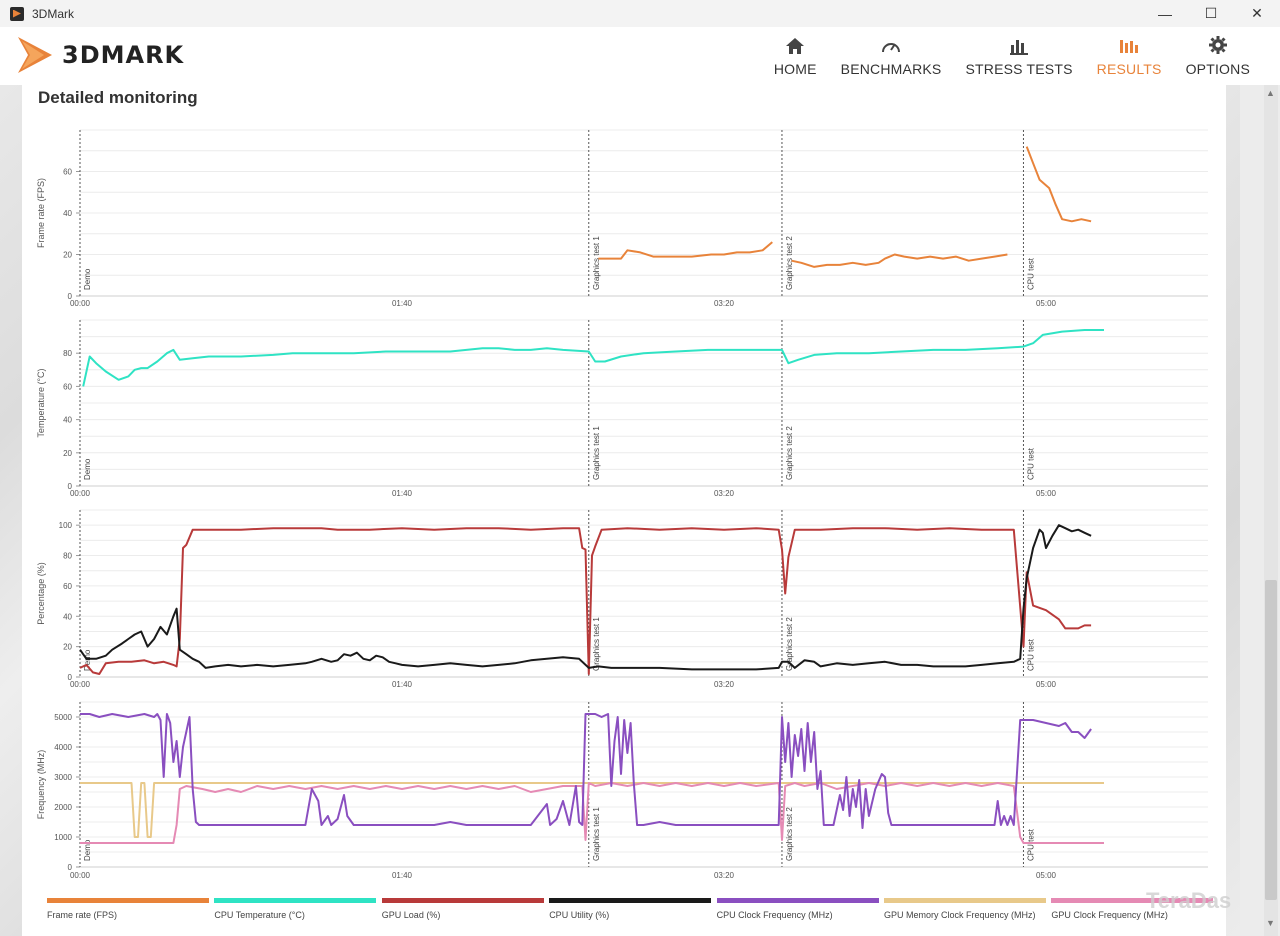 This screenshot has height=936, width=1280. What do you see at coordinates (795, 44) in the screenshot?
I see `home-icon` at bounding box center [795, 44].